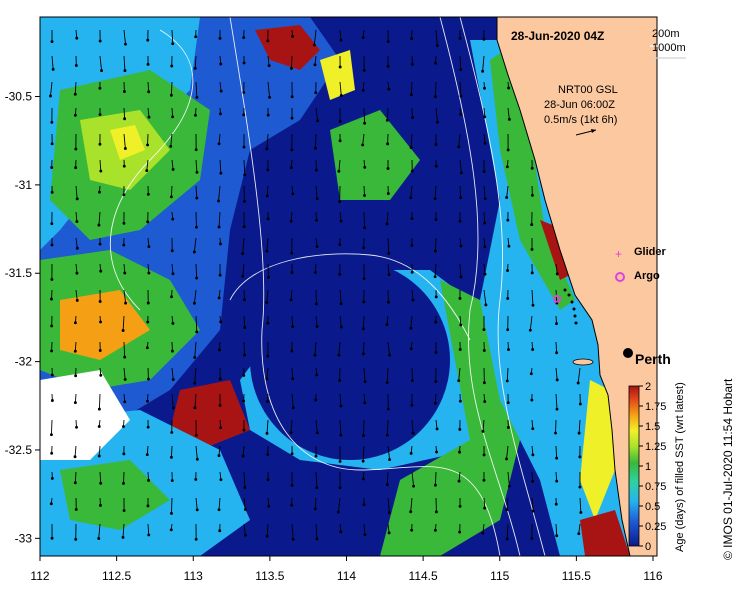  I want to click on current-time: 28-Jun 06:00Z, so click(579, 105).